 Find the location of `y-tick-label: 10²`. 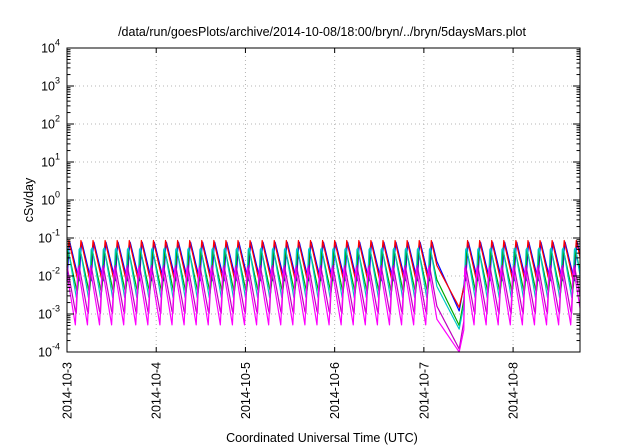

y-tick-label: 10² is located at coordinates (50, 123).